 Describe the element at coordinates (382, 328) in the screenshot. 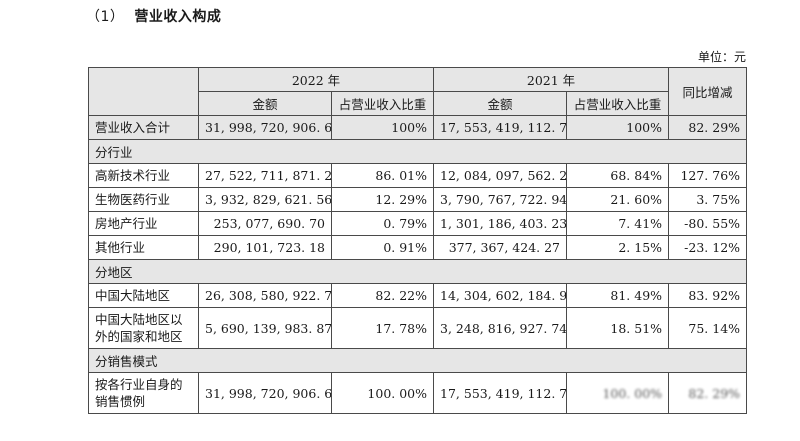

I see `share-2022: 17. 78%` at that location.